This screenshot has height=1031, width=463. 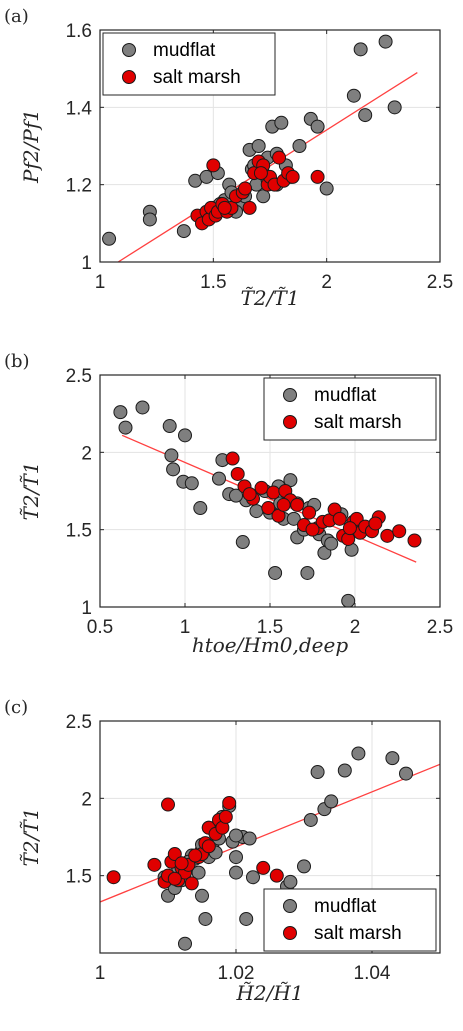 I want to click on y-tick-label: 1.2, so click(x=79, y=186).